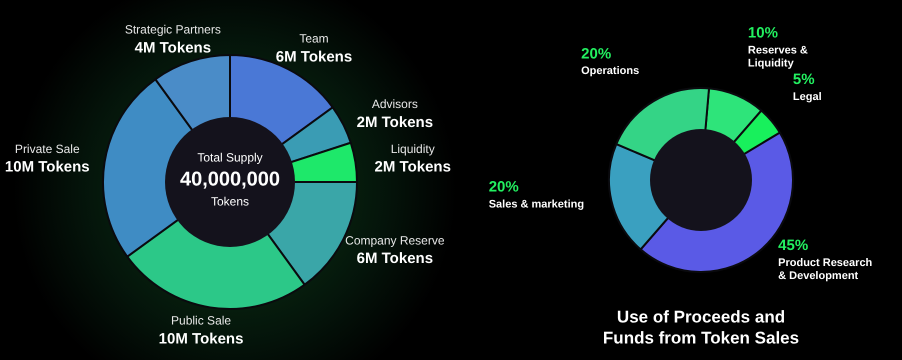  I want to click on slice-label: Strategic Partners, so click(172, 29).